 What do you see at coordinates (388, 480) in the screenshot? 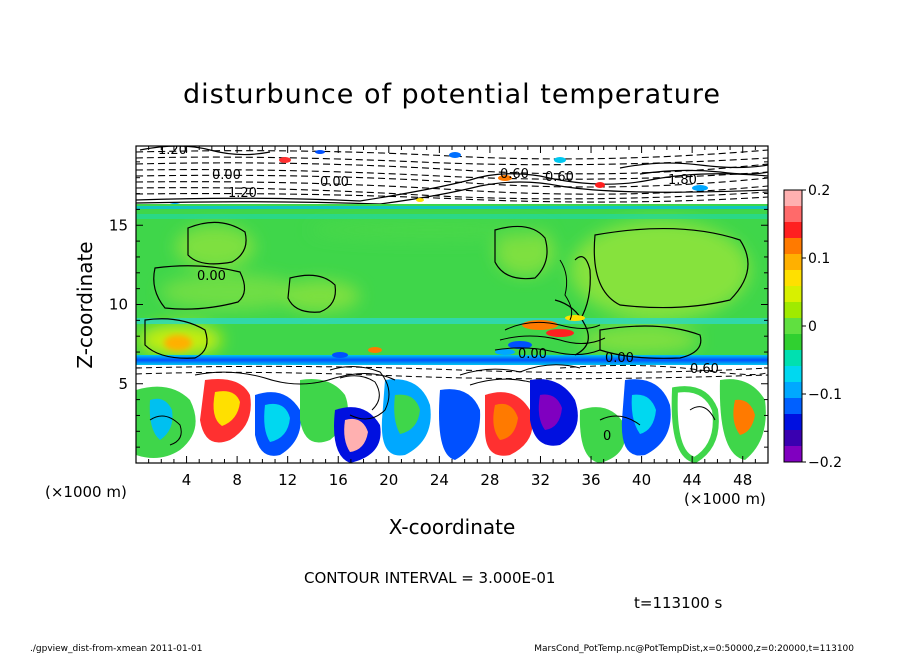
I see `x-tick-label: 20` at bounding box center [388, 480].